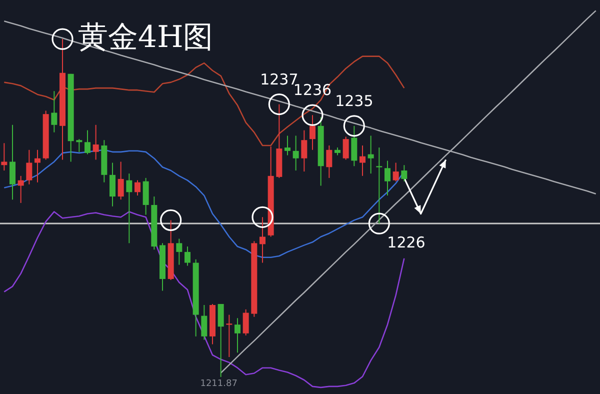  I want to click on annotation: 1226, so click(406, 243).